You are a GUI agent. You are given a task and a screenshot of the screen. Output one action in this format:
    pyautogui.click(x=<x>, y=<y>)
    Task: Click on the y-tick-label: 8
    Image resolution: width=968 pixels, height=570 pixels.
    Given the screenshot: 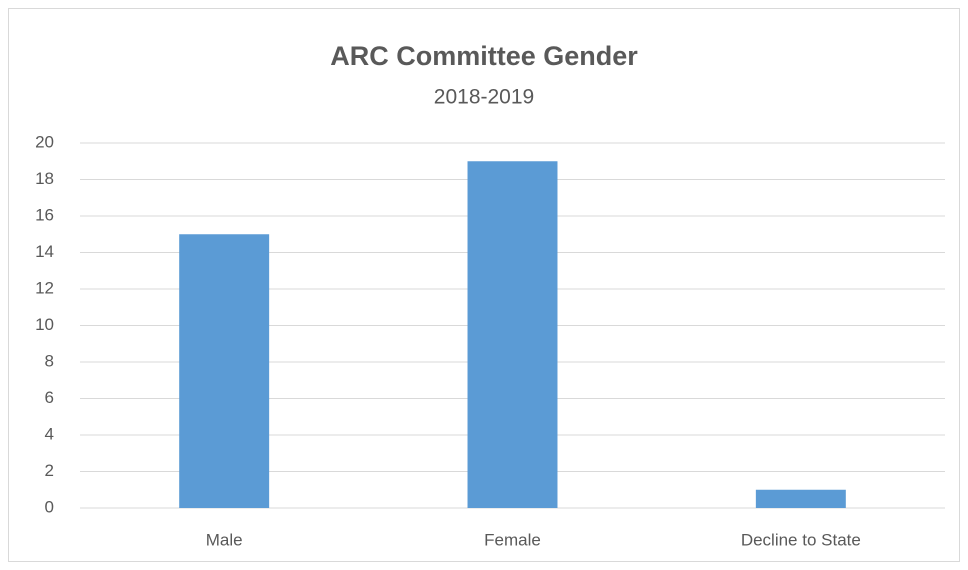 What is the action you would take?
    pyautogui.click(x=49, y=360)
    